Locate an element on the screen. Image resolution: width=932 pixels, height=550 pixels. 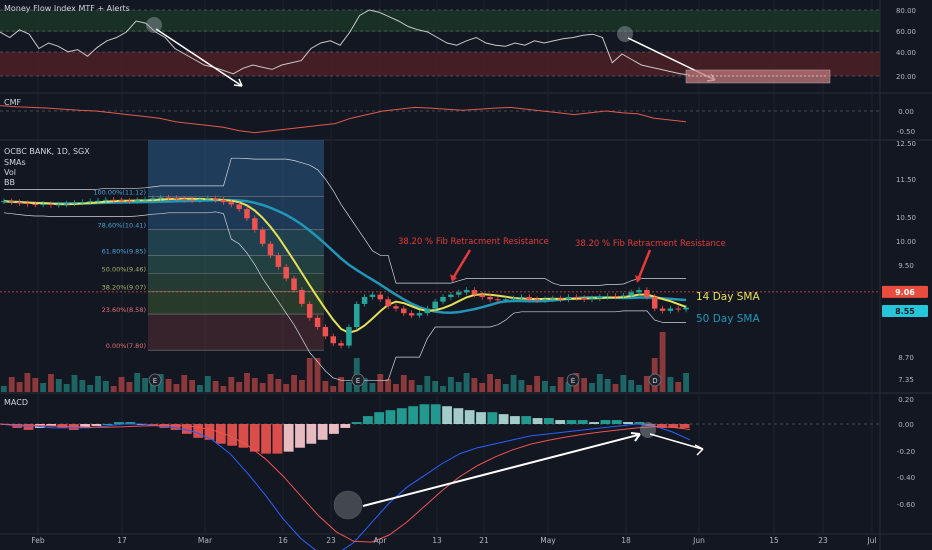
x-tick-8: May is located at coordinates (548, 540).